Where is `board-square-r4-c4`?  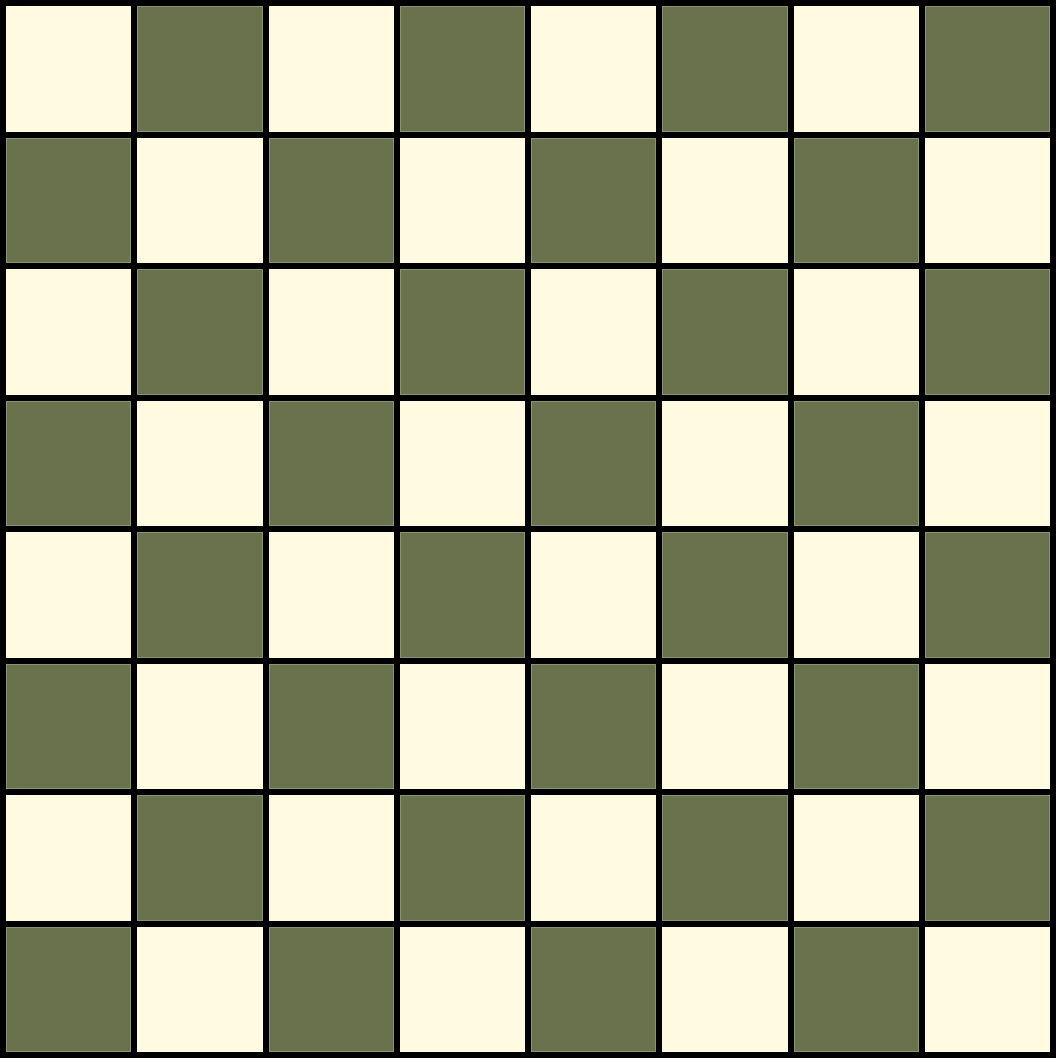 board-square-r4-c4 is located at coordinates (462, 463).